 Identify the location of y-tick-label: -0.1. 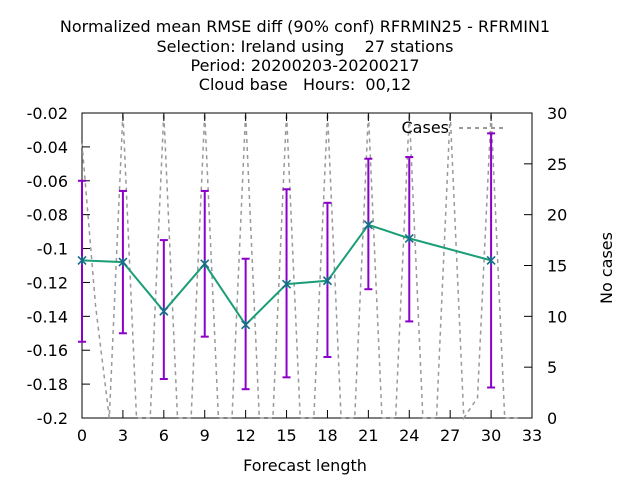
(52, 249).